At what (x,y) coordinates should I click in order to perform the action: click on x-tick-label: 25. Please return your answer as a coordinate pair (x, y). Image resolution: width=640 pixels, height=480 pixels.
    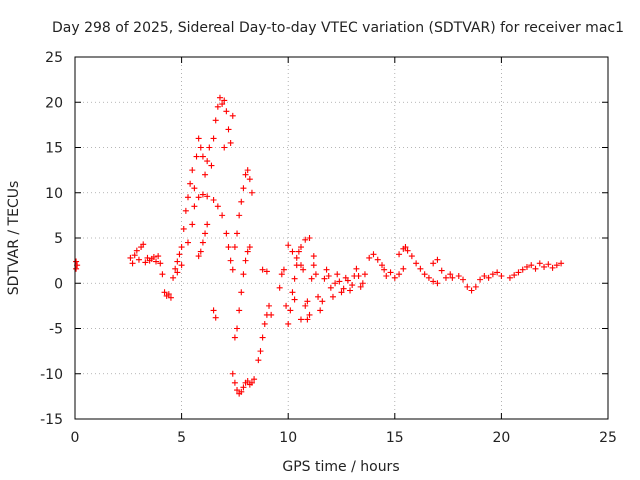
    Looking at the image, I should click on (608, 438).